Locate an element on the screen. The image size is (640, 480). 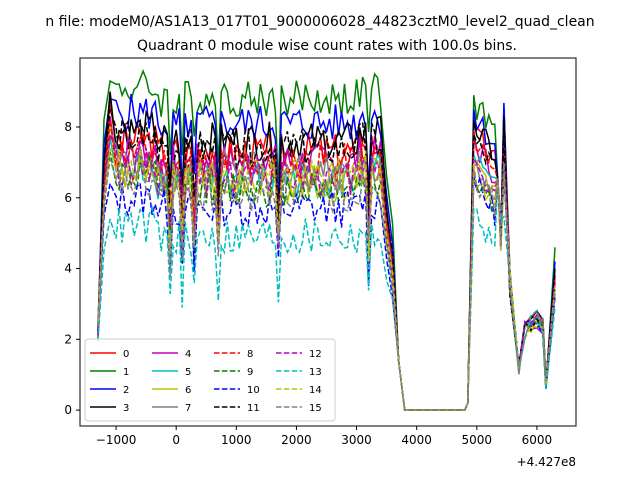
y-axis: 0 2 4 6 8 is located at coordinates (72, 268).